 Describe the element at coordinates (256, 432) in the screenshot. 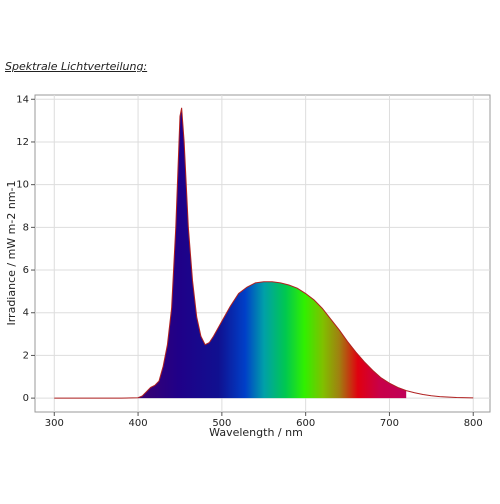

I see `x-axis-label: Wavelength / nm` at that location.